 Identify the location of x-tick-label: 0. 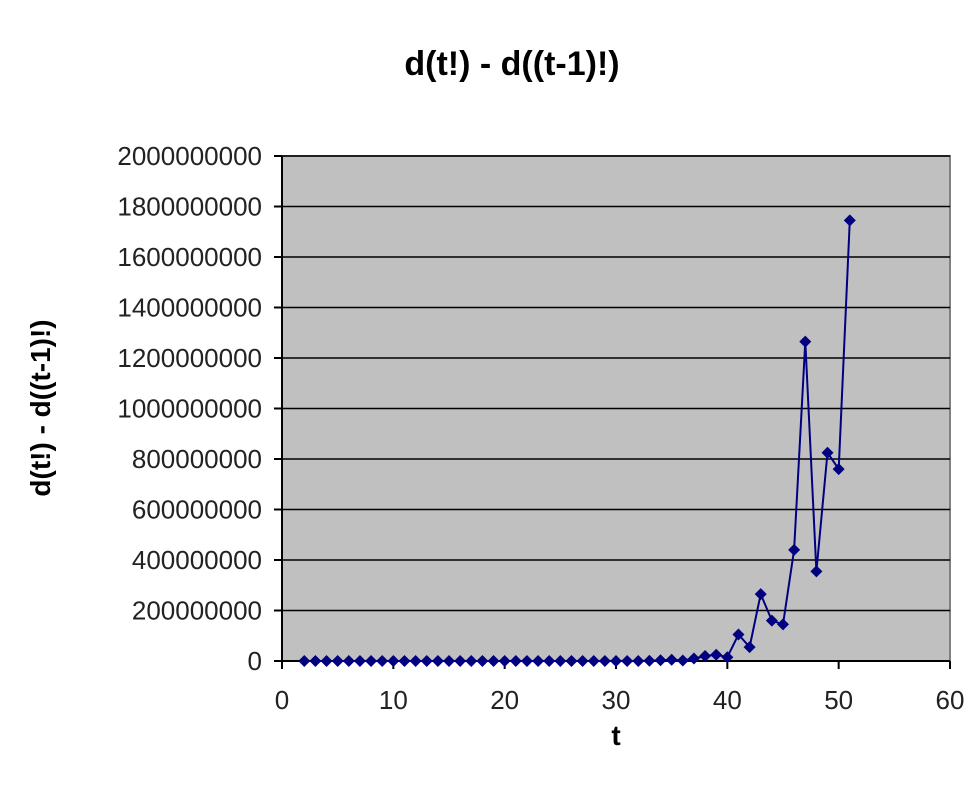
(282, 700).